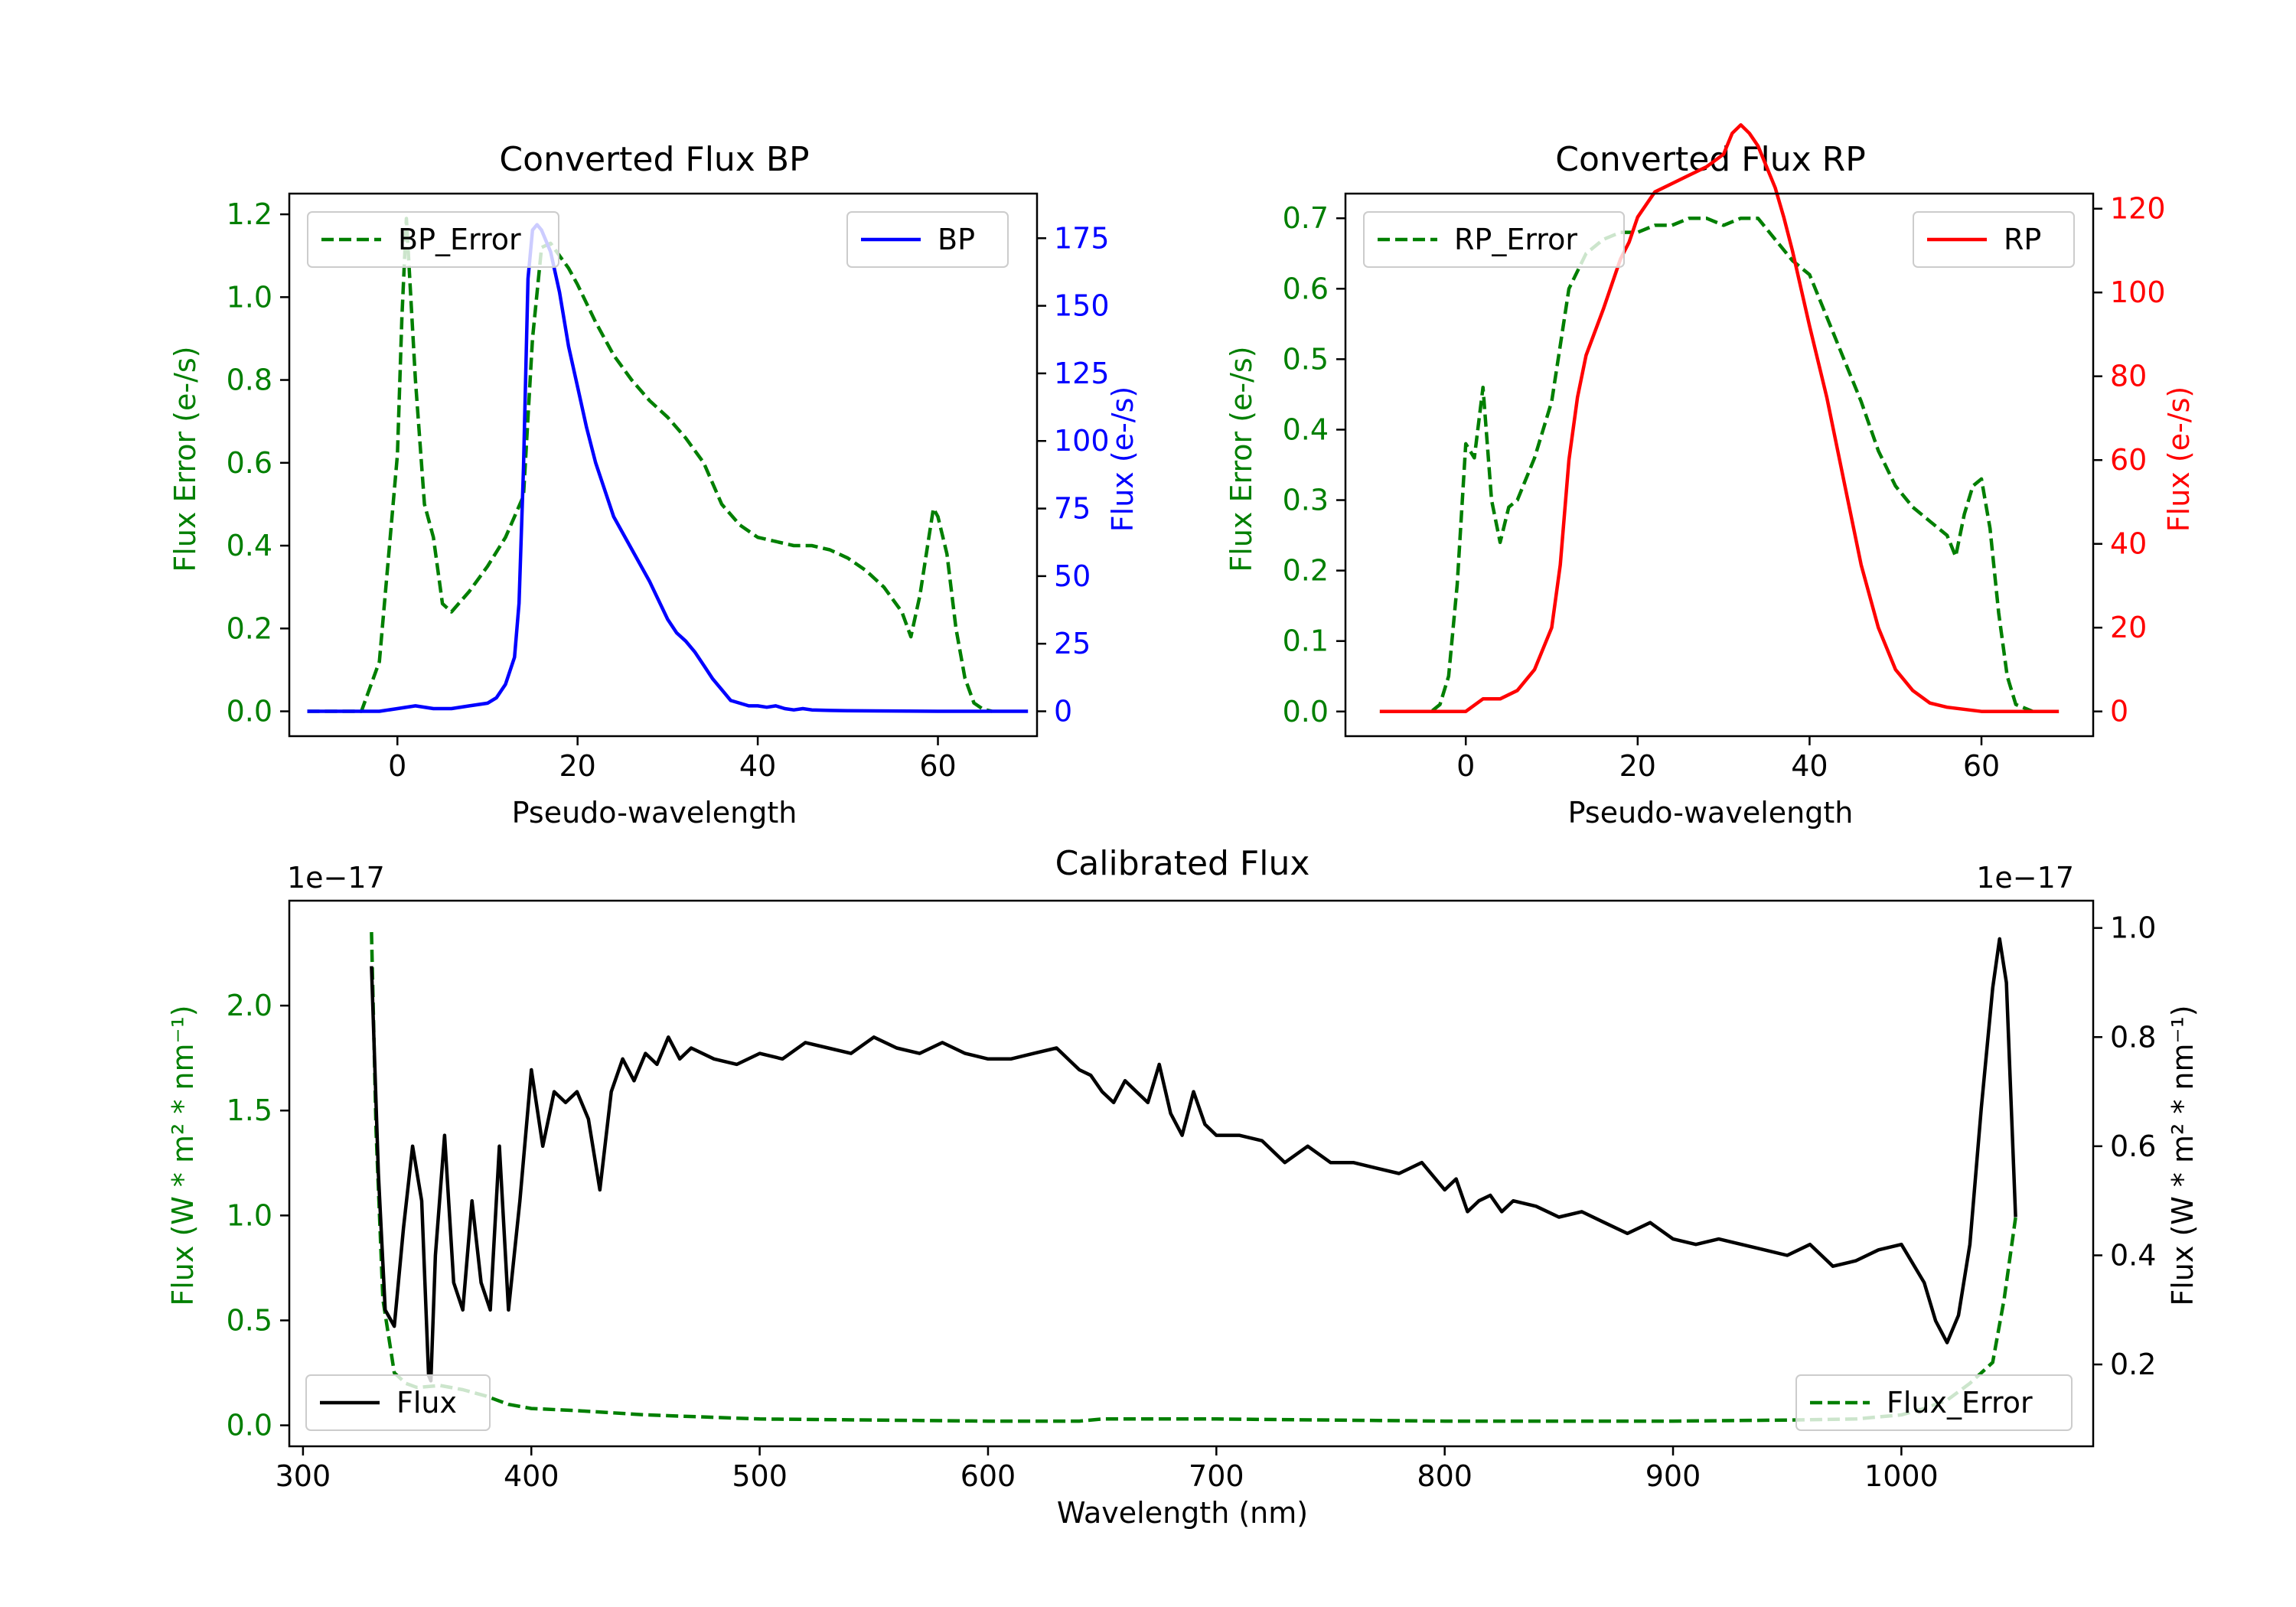 The width and height of the screenshot is (2296, 1607). I want to click on rp-y-tick-label: 0.1, so click(1306, 641).